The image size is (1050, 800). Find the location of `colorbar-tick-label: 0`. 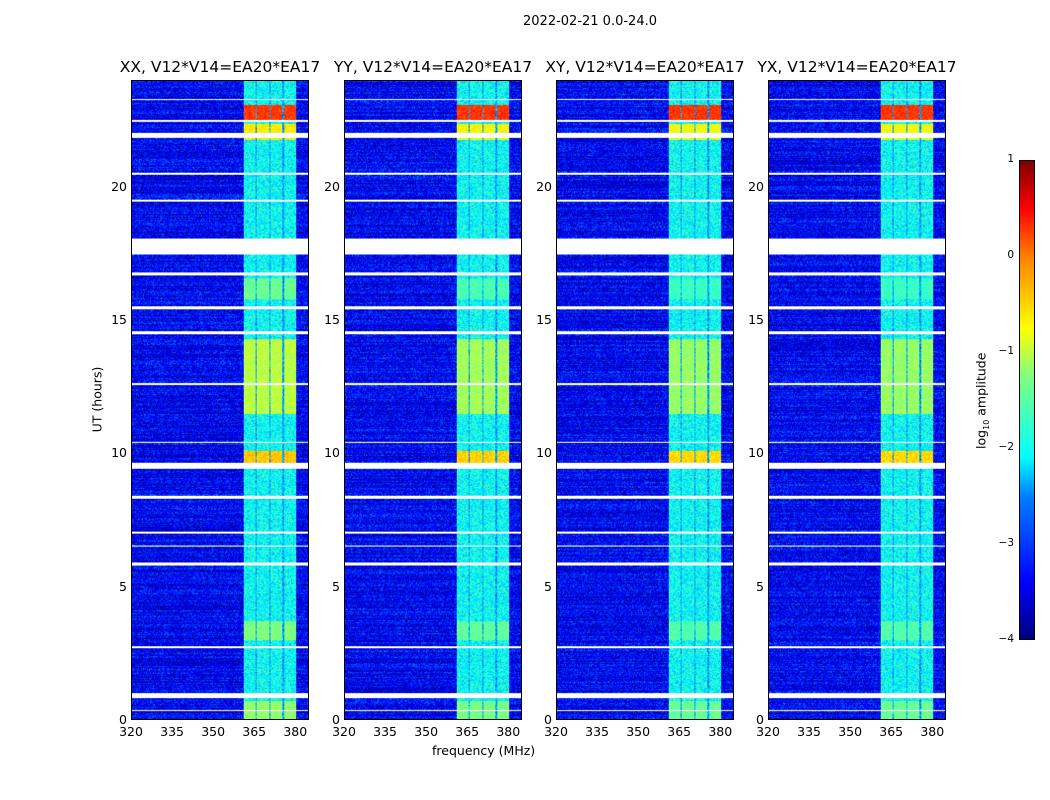

colorbar-tick-label: 0 is located at coordinates (1010, 255).